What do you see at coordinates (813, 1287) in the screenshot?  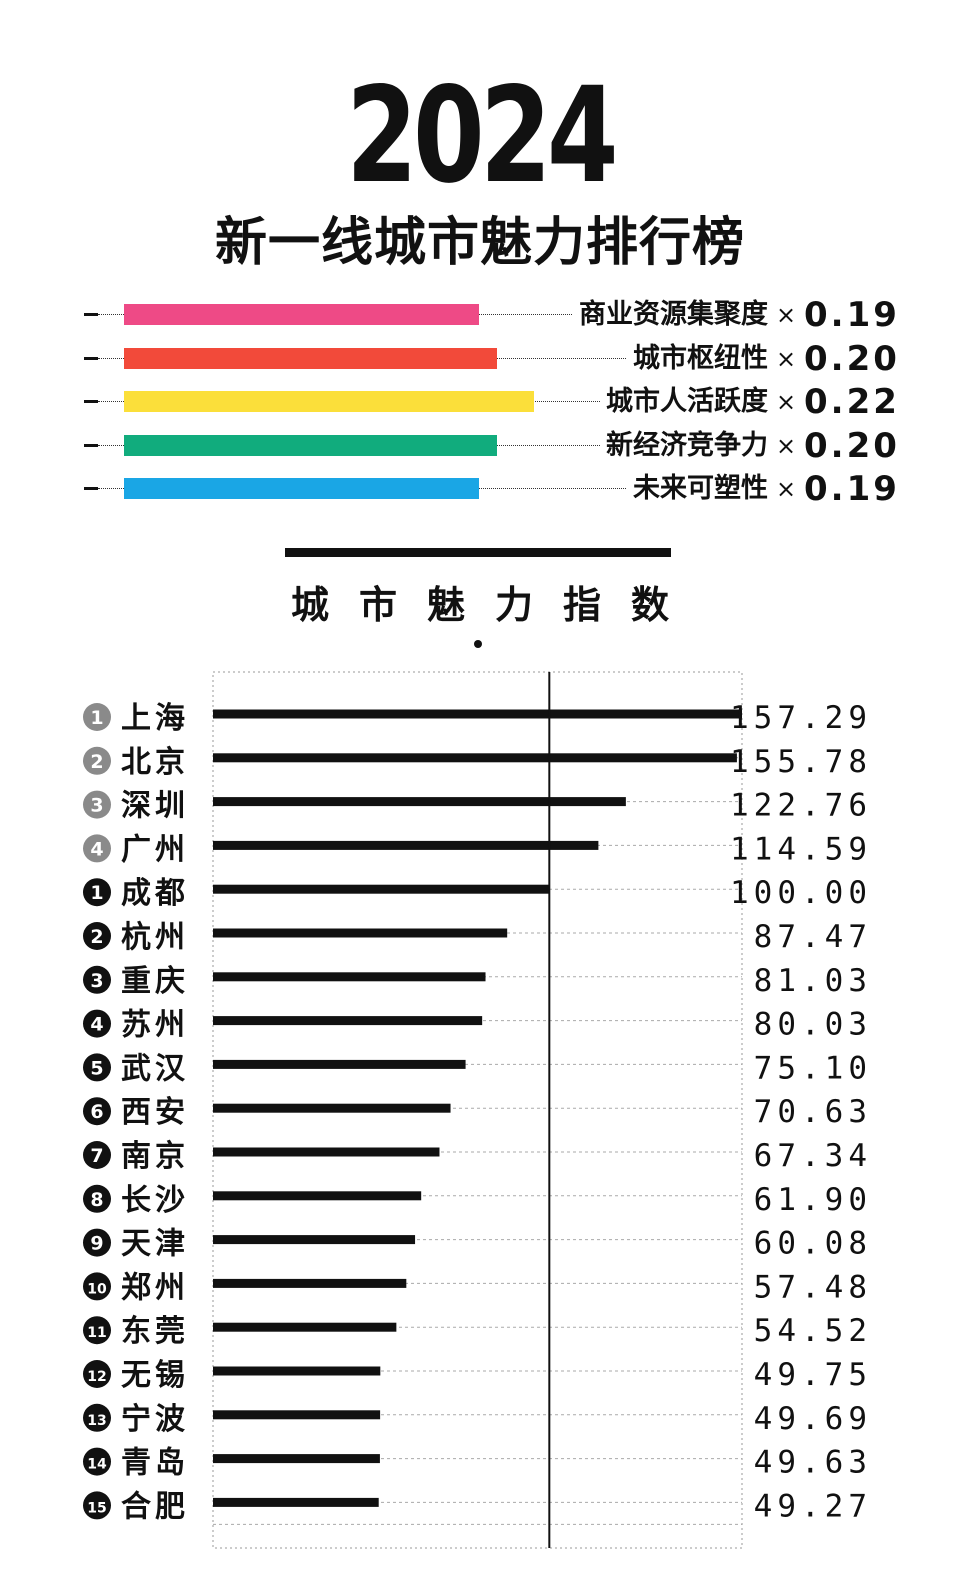 I see `value-label: 57.48` at bounding box center [813, 1287].